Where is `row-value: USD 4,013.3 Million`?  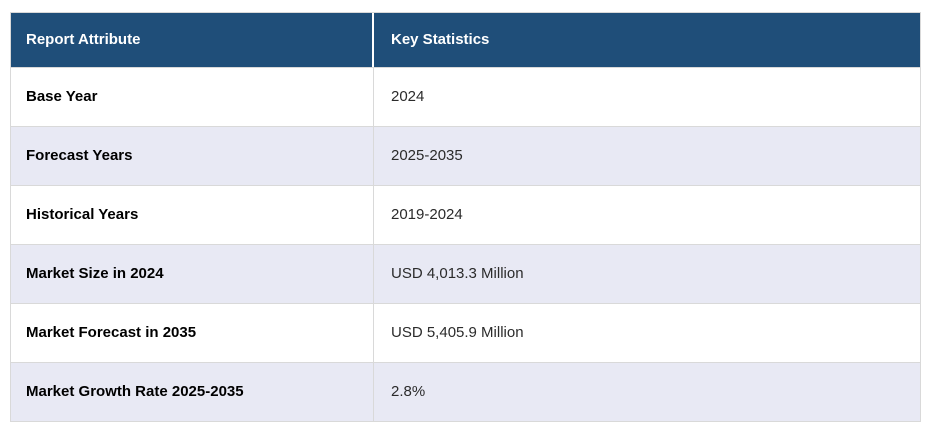
row-value: USD 4,013.3 Million is located at coordinates (457, 273).